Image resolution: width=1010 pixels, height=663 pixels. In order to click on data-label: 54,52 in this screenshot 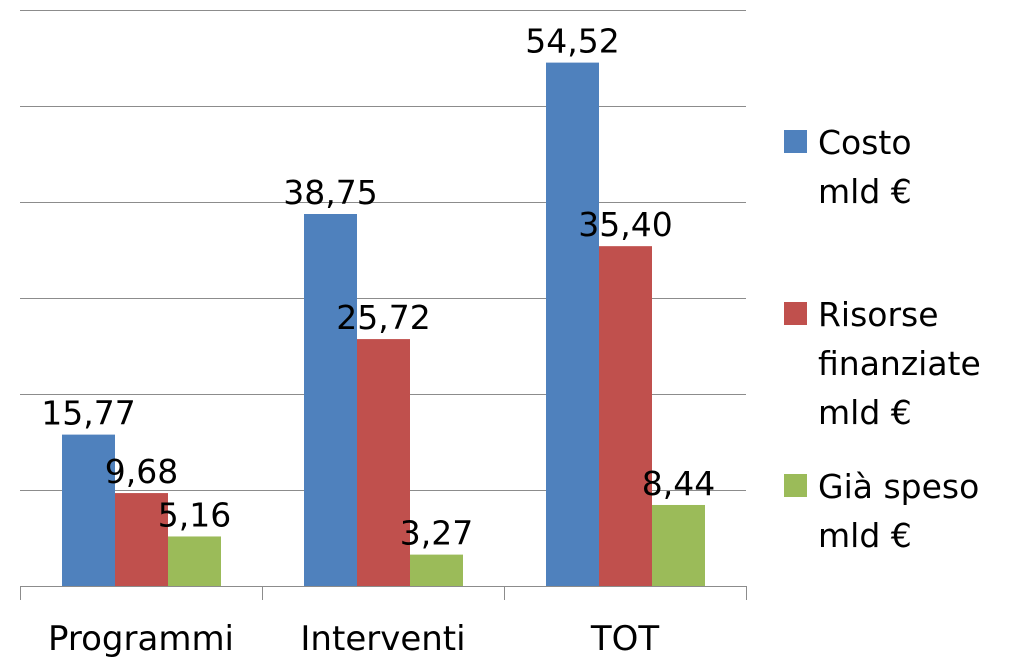, I will do `click(572, 41)`.